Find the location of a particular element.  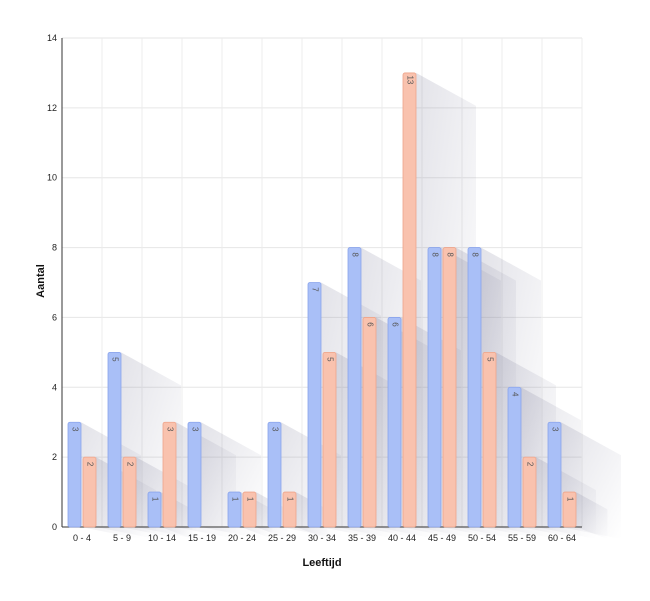

x-tick-label: 15 - 19 is located at coordinates (202, 538).